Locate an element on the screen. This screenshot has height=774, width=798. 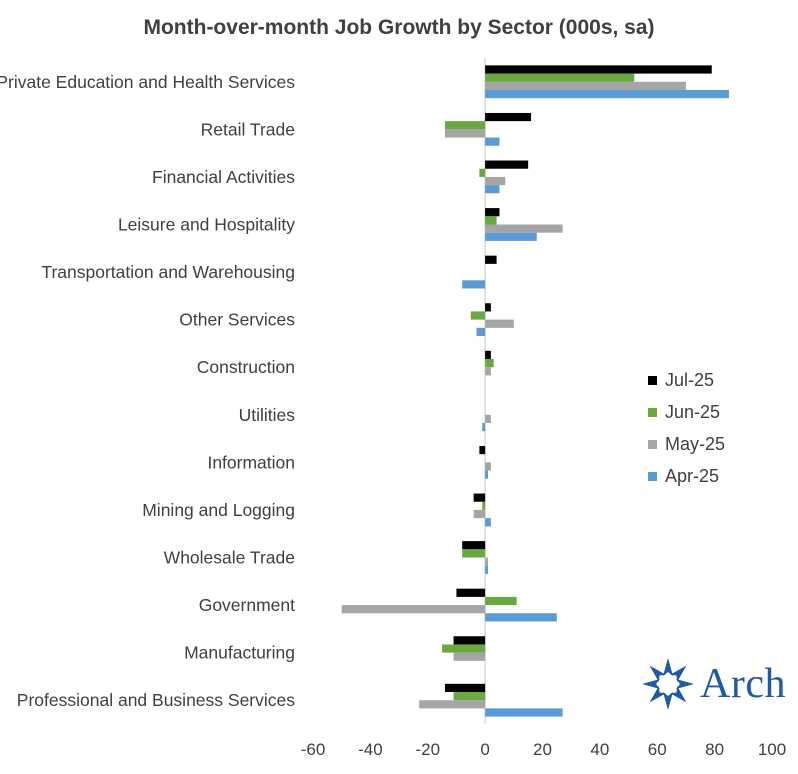
legend-label-may-25: May-25 is located at coordinates (695, 443).